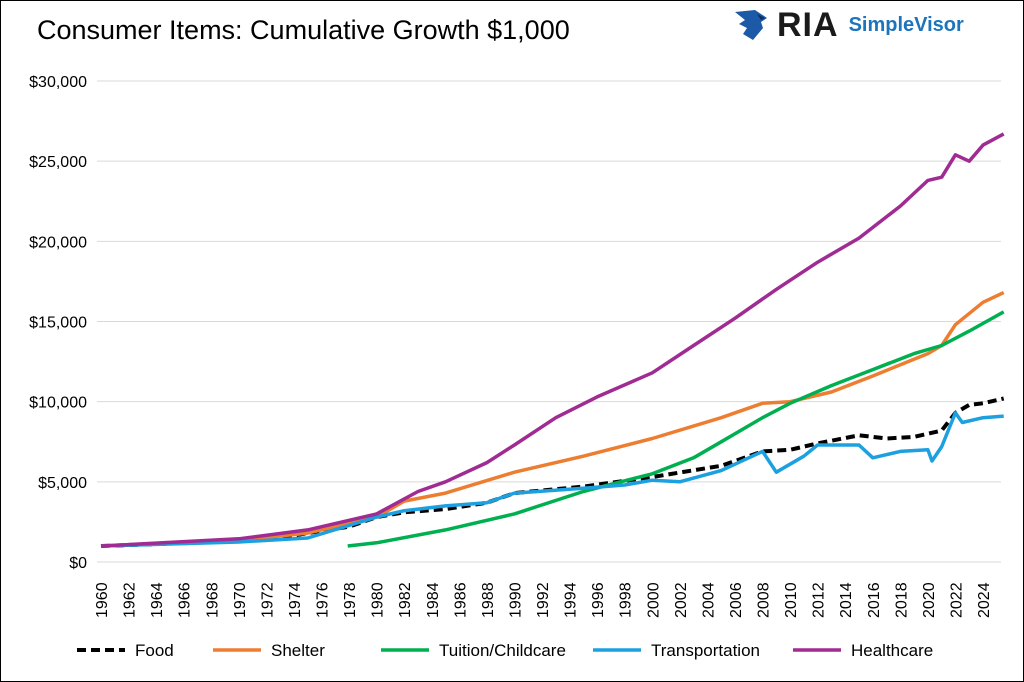 The width and height of the screenshot is (1024, 682). What do you see at coordinates (303, 30) in the screenshot?
I see `chart-title: Consumer Items: Cumulative Growth $1,000` at bounding box center [303, 30].